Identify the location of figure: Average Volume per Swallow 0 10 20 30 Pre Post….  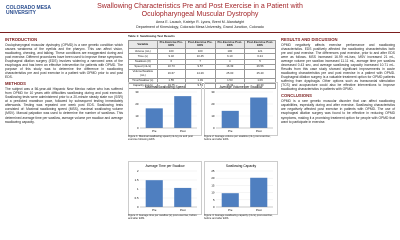
(241, 112).